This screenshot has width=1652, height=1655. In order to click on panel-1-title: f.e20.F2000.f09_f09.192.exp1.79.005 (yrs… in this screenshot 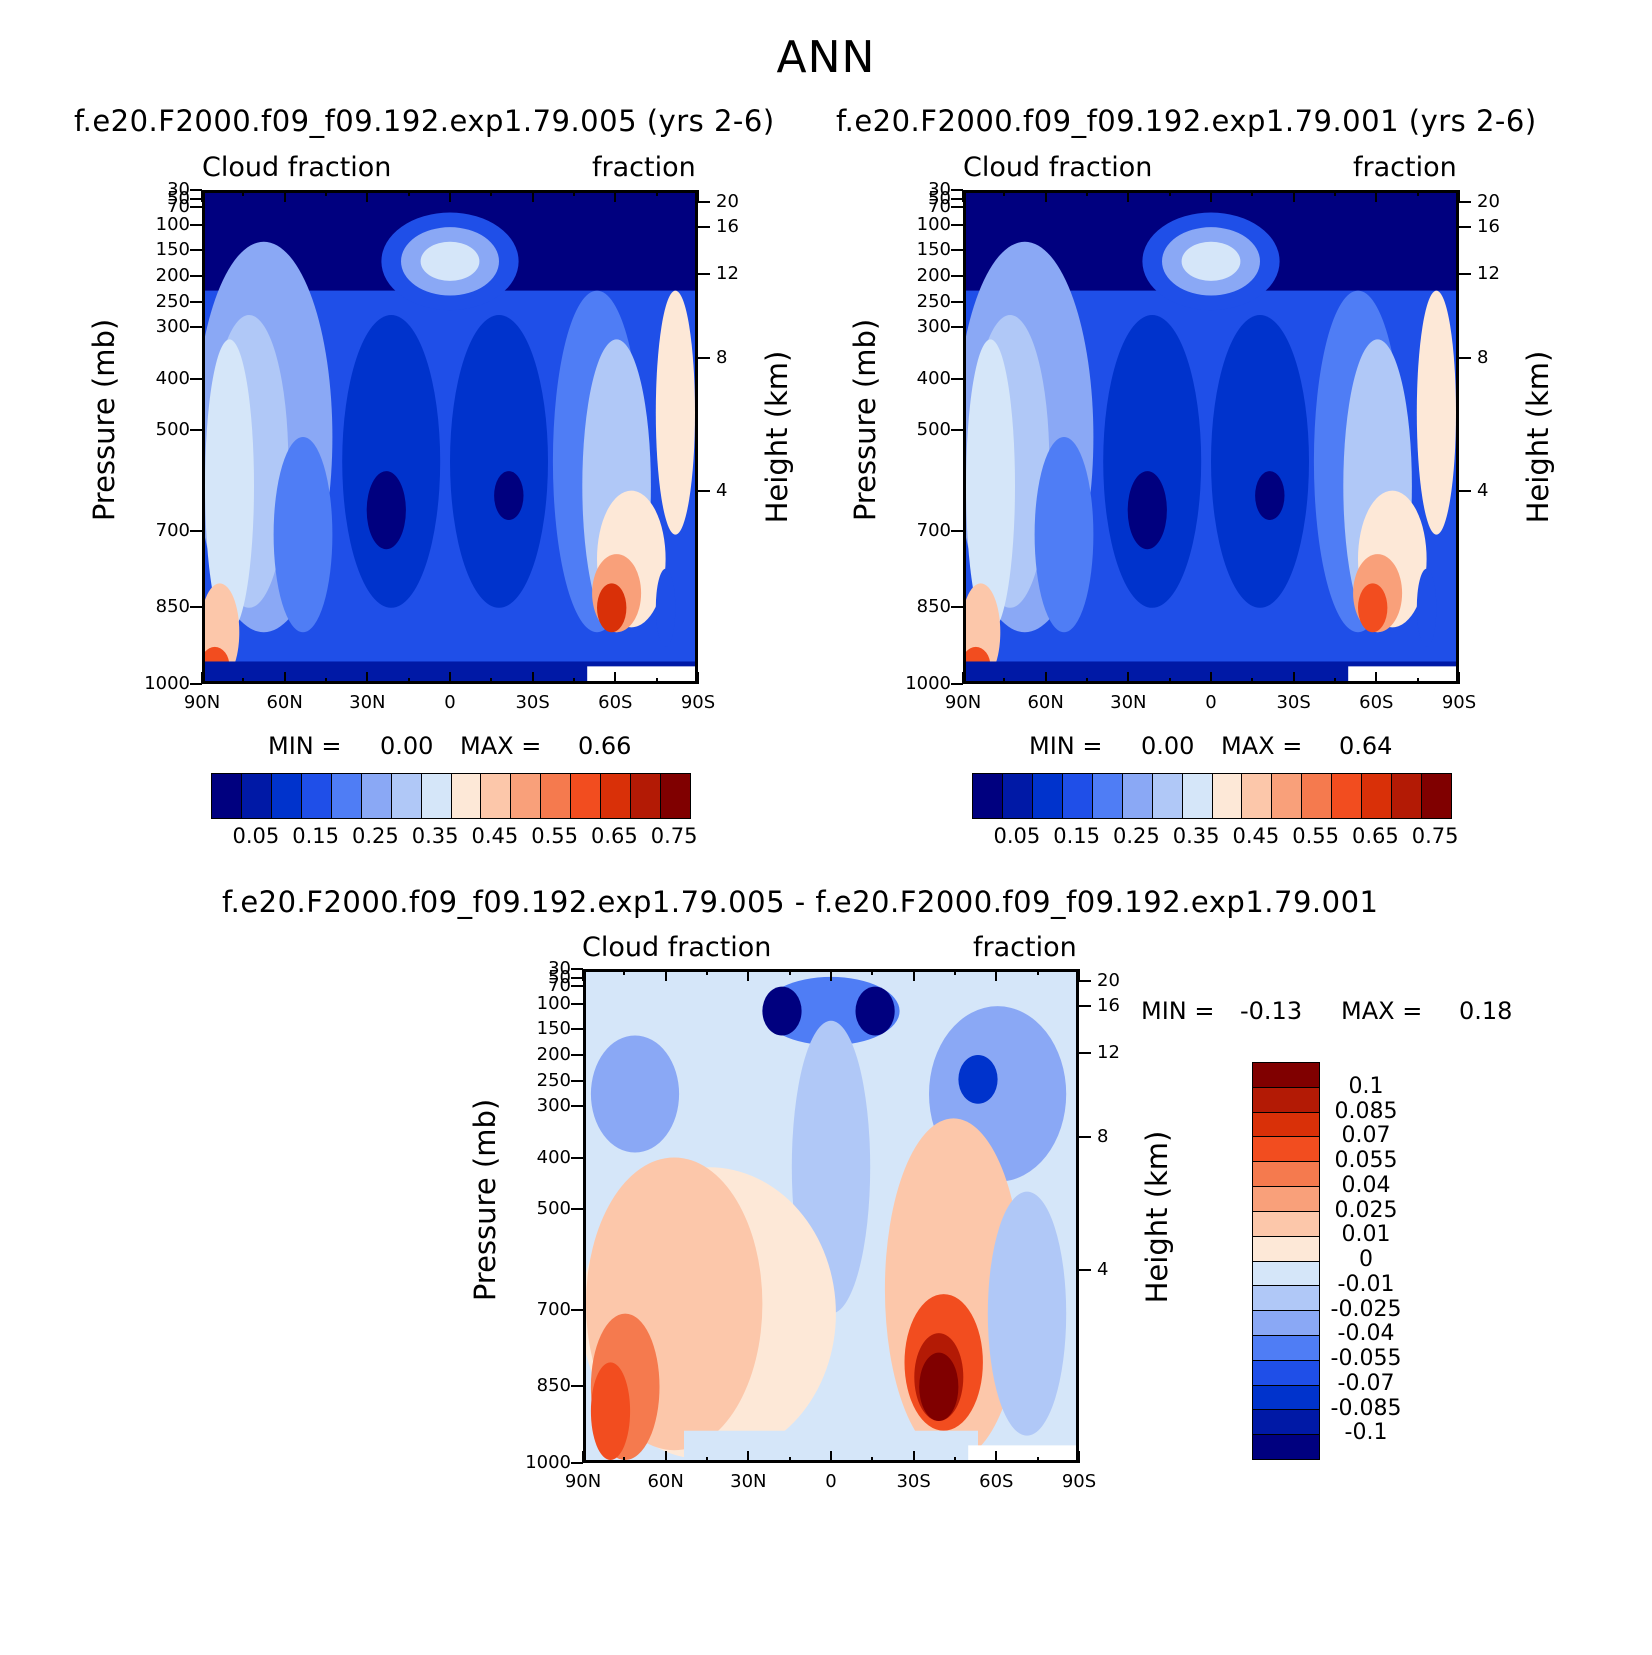, I will do `click(424, 121)`.